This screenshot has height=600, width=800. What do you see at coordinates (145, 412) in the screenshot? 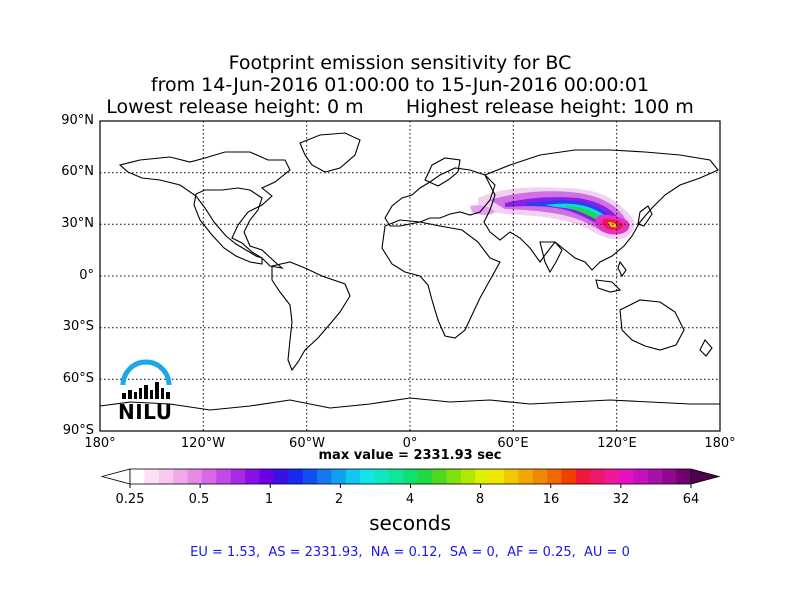
I see `nilu-logo-text: NILU` at bounding box center [145, 412].